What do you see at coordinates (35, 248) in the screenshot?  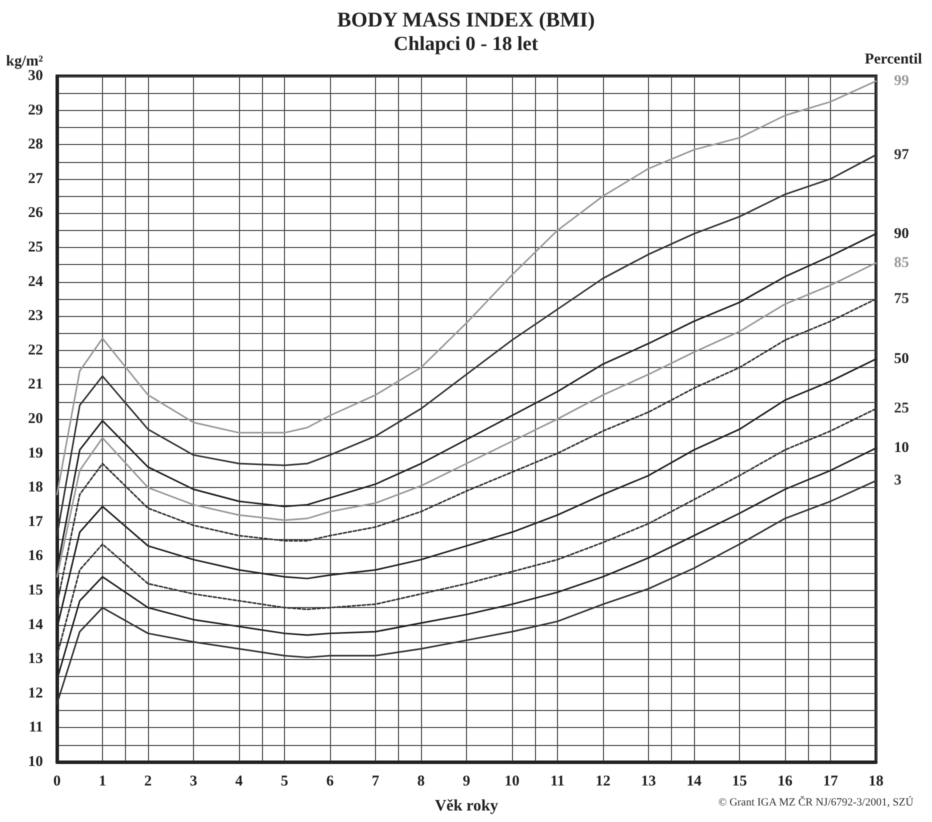 I see `y-tick-label: 25` at bounding box center [35, 248].